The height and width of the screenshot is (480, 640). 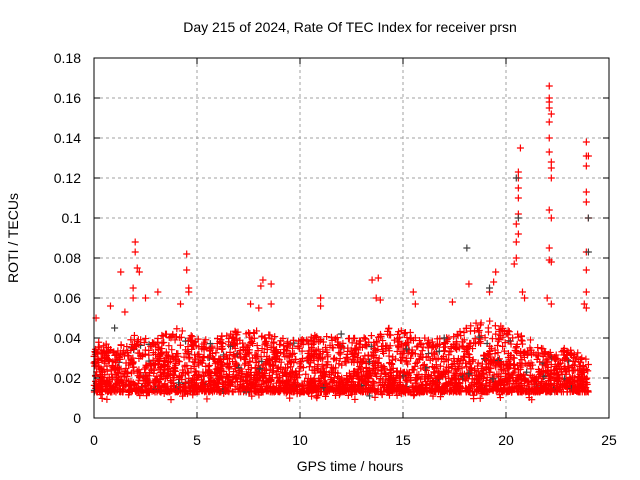 I want to click on y-tick-label: 0.06, so click(x=67, y=298).